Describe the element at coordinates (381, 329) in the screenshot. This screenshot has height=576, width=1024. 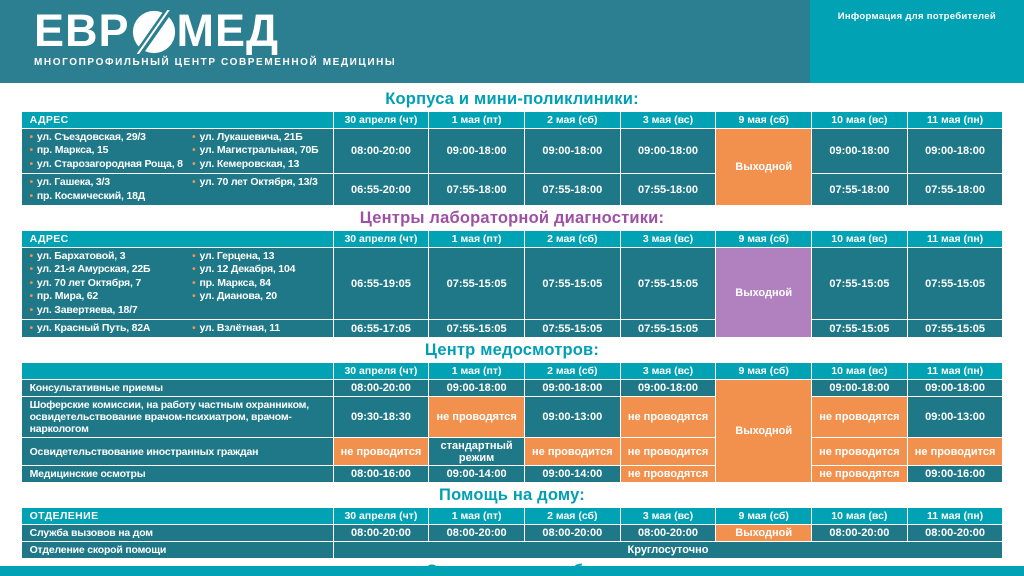
I see `time-cell: 06:55-17:05` at that location.